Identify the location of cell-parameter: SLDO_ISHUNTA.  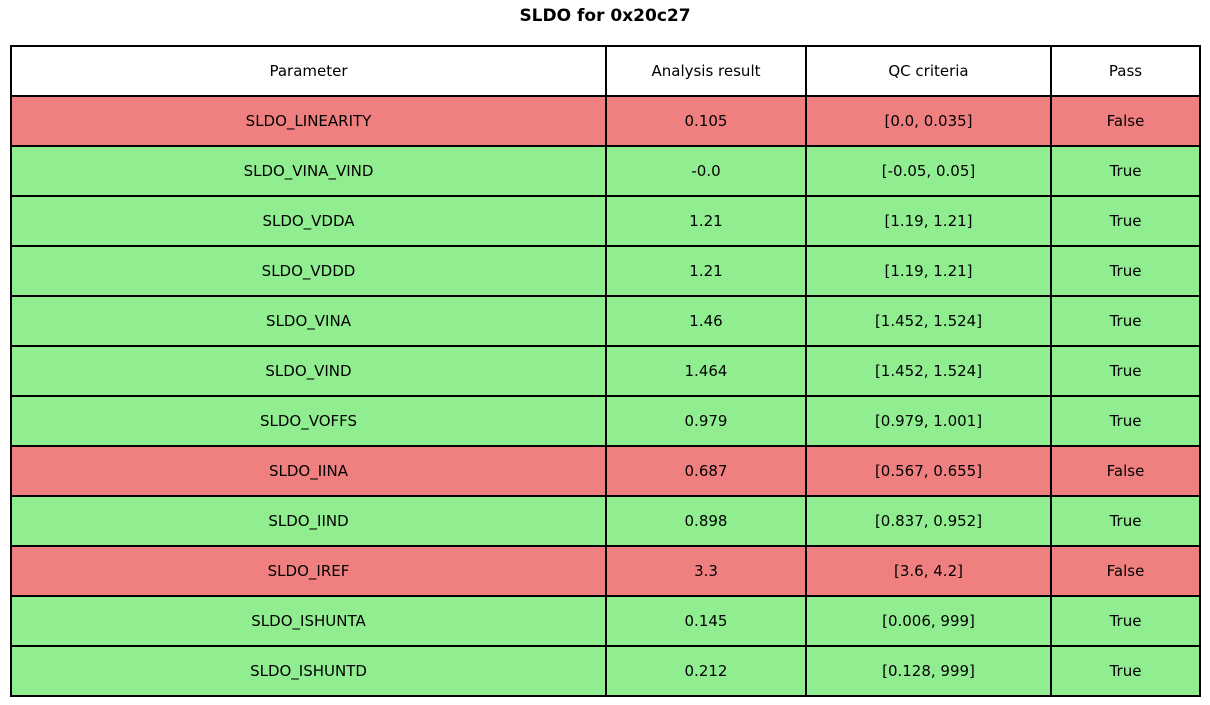
(308, 621).